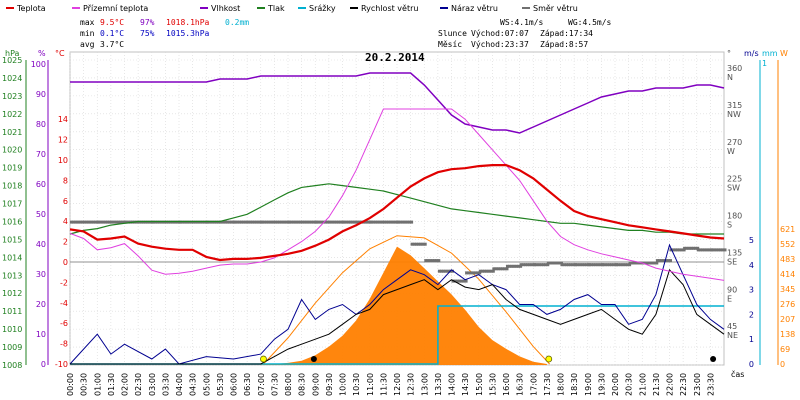 This screenshot has height=400, width=800. What do you see at coordinates (322, 8) in the screenshot?
I see `legend-label: Srážky` at bounding box center [322, 8].